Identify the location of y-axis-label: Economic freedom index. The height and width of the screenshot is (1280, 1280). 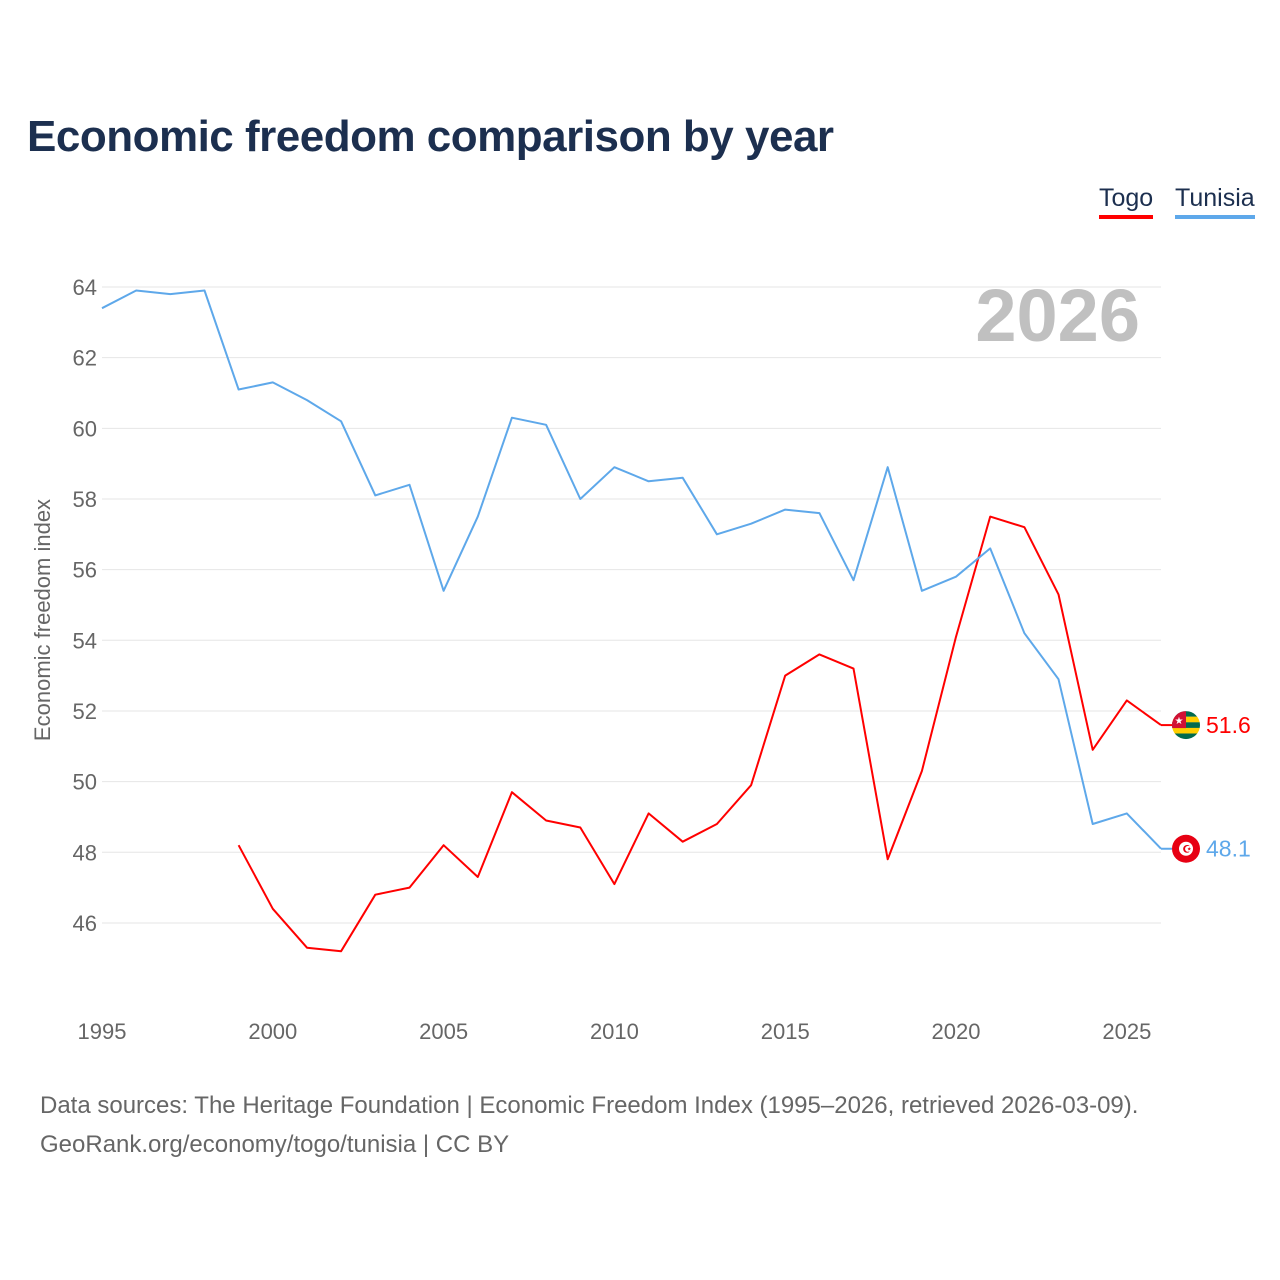
(42, 620).